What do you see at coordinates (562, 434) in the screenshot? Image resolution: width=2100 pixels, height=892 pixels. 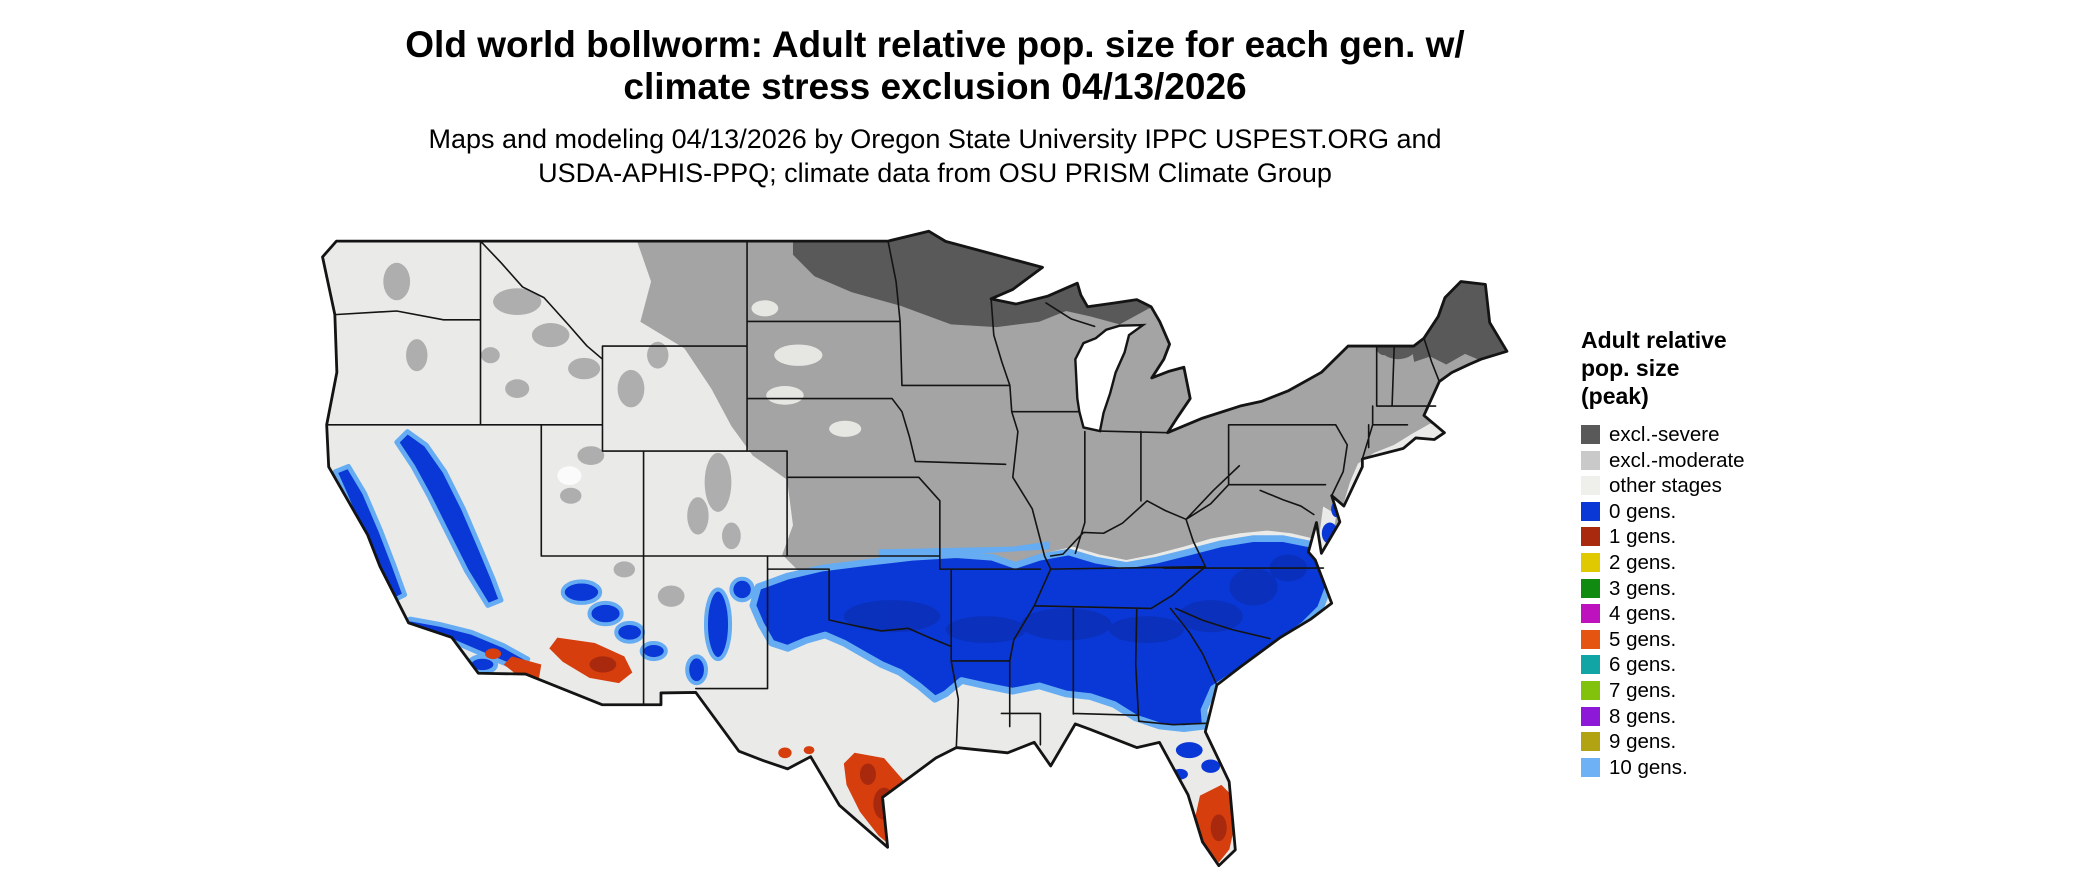 I see `western-mountain-speckle` at bounding box center [562, 434].